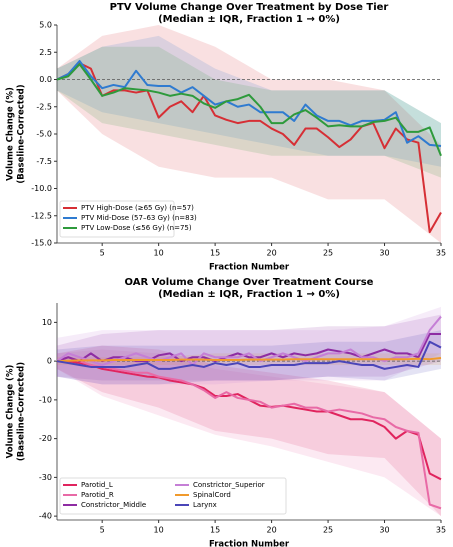  I want to click on y-tick-label: 2.5, so click(45, 52).